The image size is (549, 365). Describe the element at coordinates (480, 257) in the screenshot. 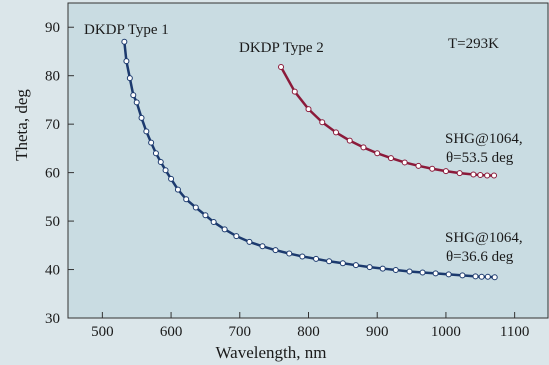

I see `annotation-shg1-line2: θ=36.6 deg` at that location.